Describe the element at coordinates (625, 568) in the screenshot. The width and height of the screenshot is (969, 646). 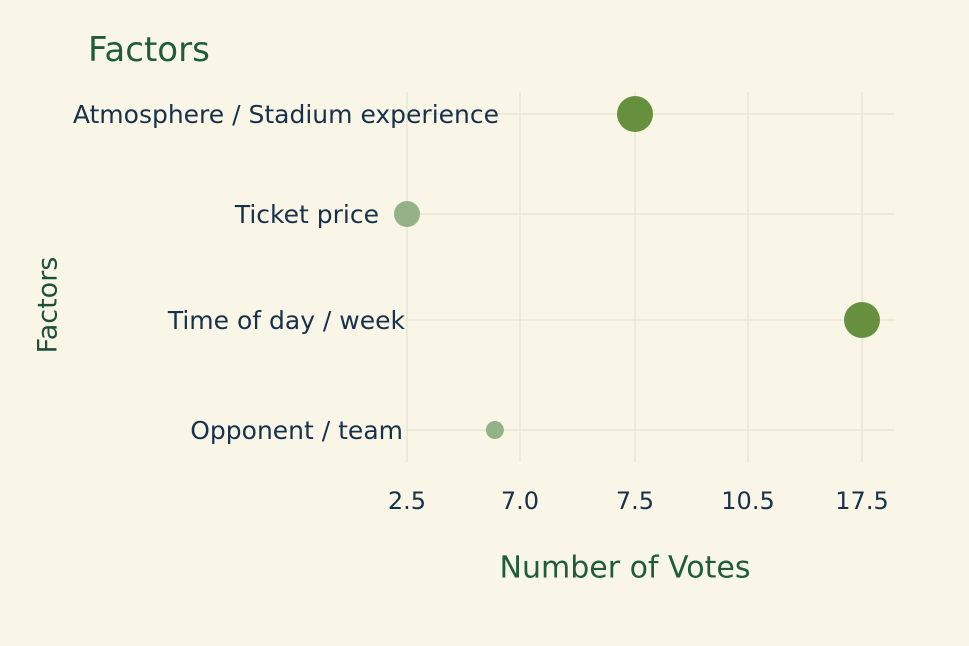
I see `x-axis-label: Number of Votes` at that location.